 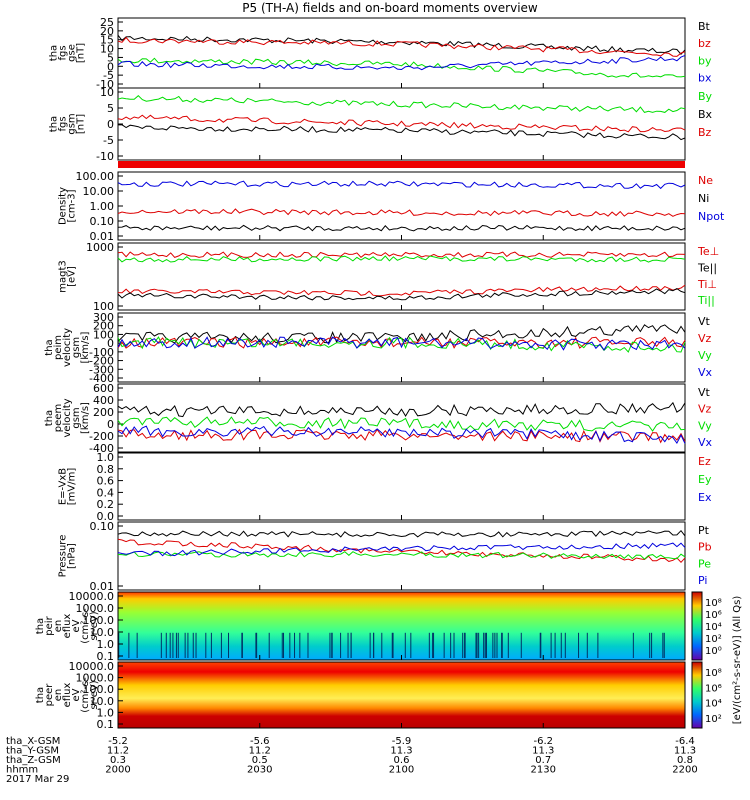 What do you see at coordinates (32, 751) in the screenshot?
I see `ephemeris-row-label: tha_Y-GSM` at bounding box center [32, 751].